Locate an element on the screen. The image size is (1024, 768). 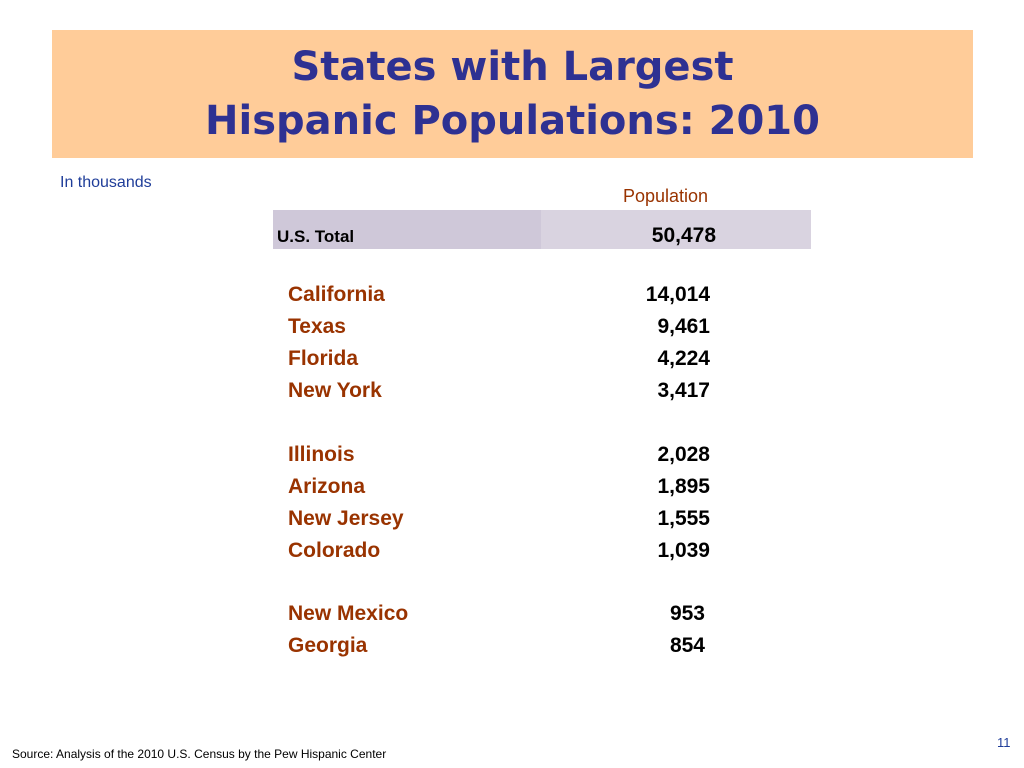
state-value: 953 is located at coordinates (687, 613).